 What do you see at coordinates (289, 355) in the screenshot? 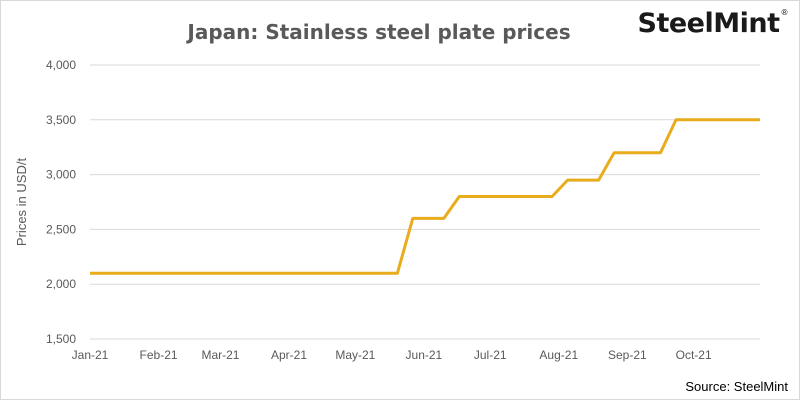
I see `x-tick-label: Apr-21` at bounding box center [289, 355].